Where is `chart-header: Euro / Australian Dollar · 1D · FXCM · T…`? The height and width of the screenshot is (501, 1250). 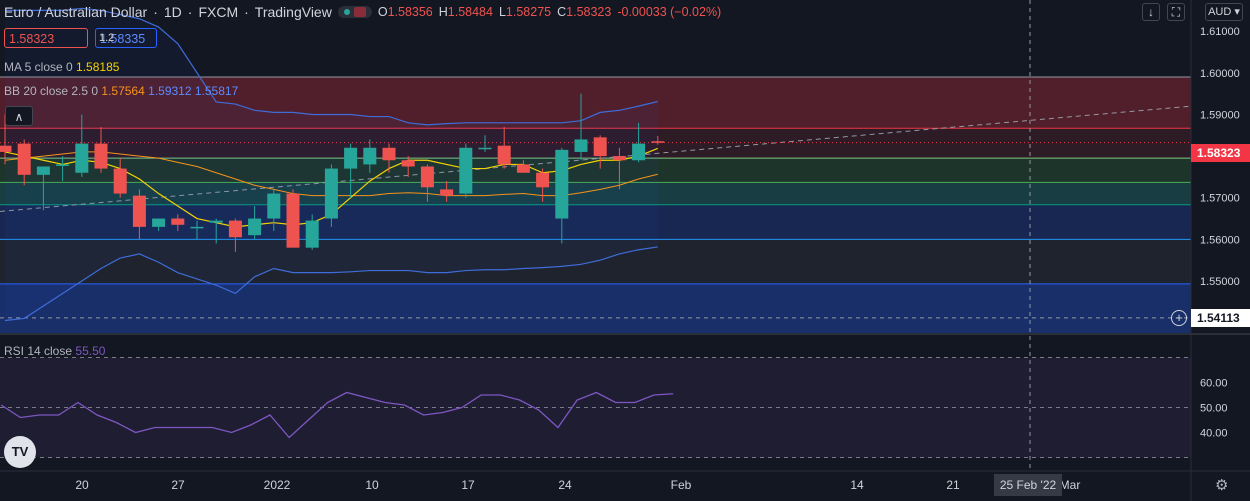
chart-header: Euro / Australian Dollar · 1D · FXCM · T… is located at coordinates (363, 12).